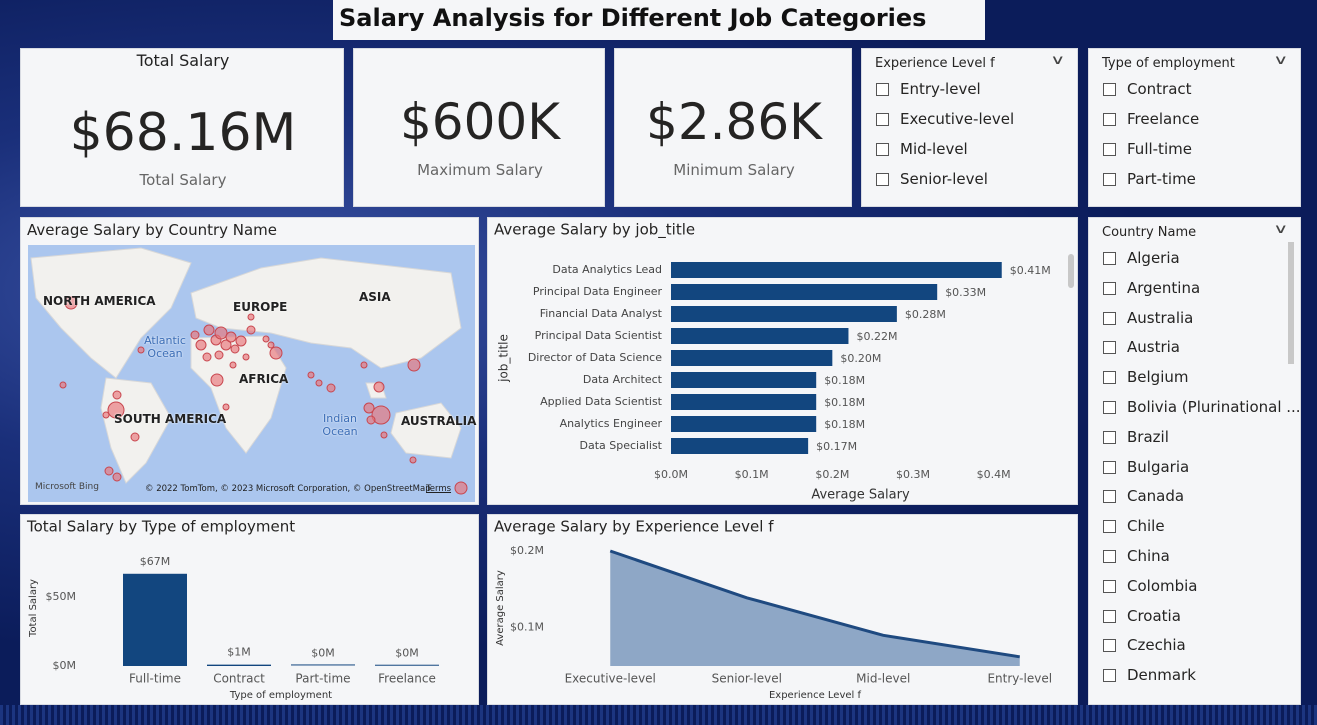  I want to click on y-tick-label: Principal Data Scientist, so click(599, 335).